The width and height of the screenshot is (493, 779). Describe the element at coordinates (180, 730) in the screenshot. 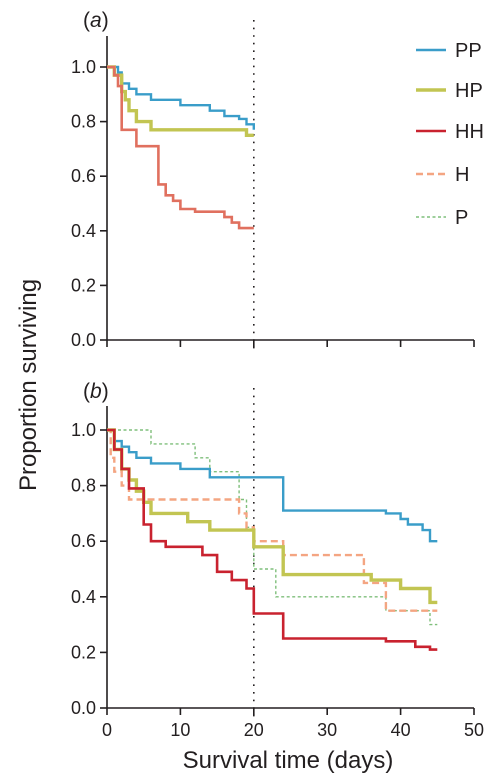

I see `x-tick-label: 10` at that location.